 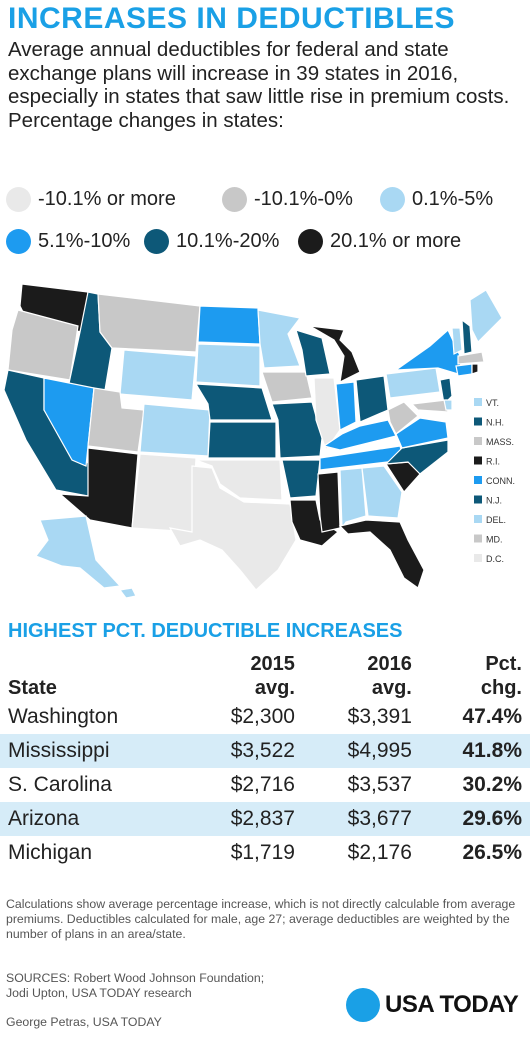 I want to click on legend-label: 20.1% or more, so click(x=396, y=240).